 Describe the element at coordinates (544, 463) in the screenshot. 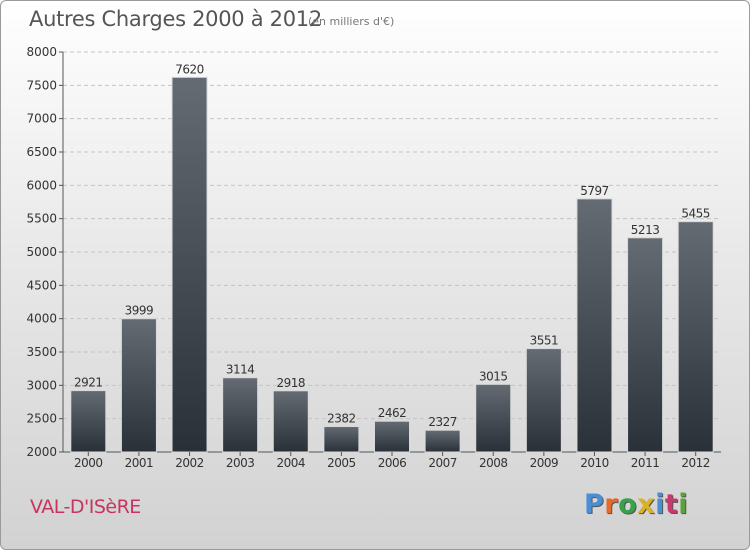

I see `x-tick-label: 2009` at that location.